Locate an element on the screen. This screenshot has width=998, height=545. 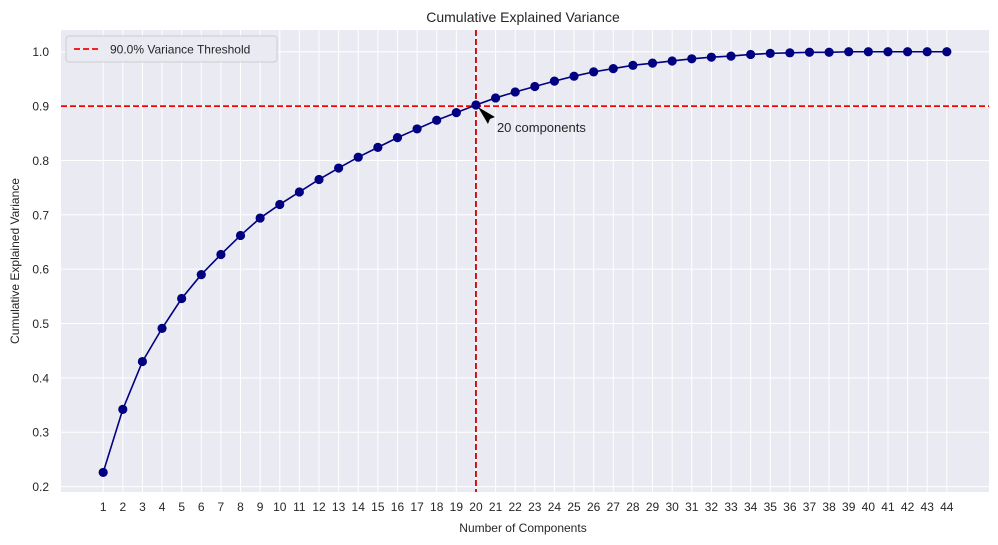
x-tick-label: 22 is located at coordinates (516, 507).